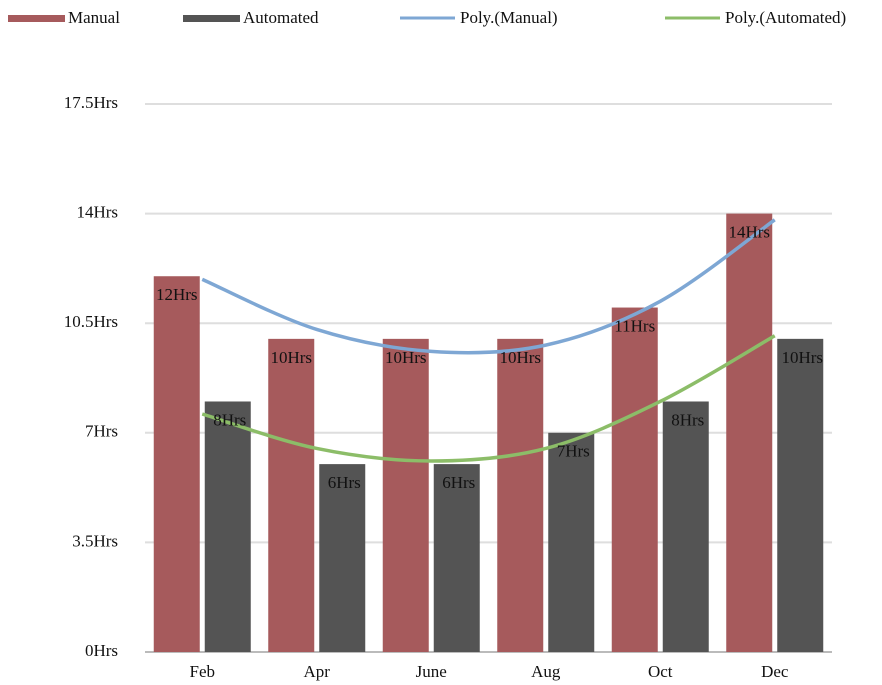  Describe the element at coordinates (785, 17) in the screenshot. I see `legend-label: Poly.(Automated)` at that location.